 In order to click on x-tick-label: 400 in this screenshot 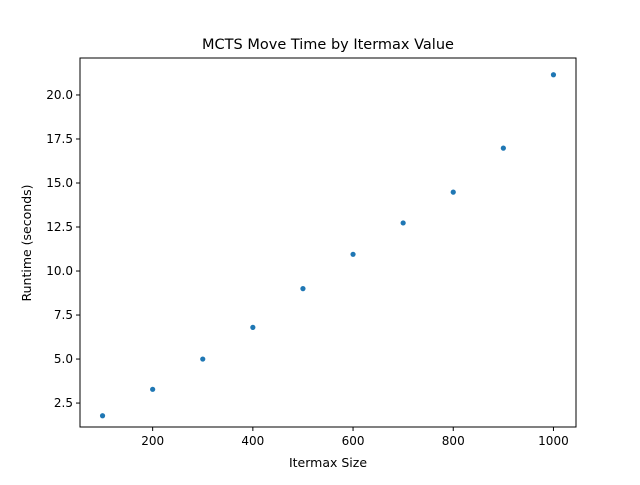, I will do `click(252, 441)`.